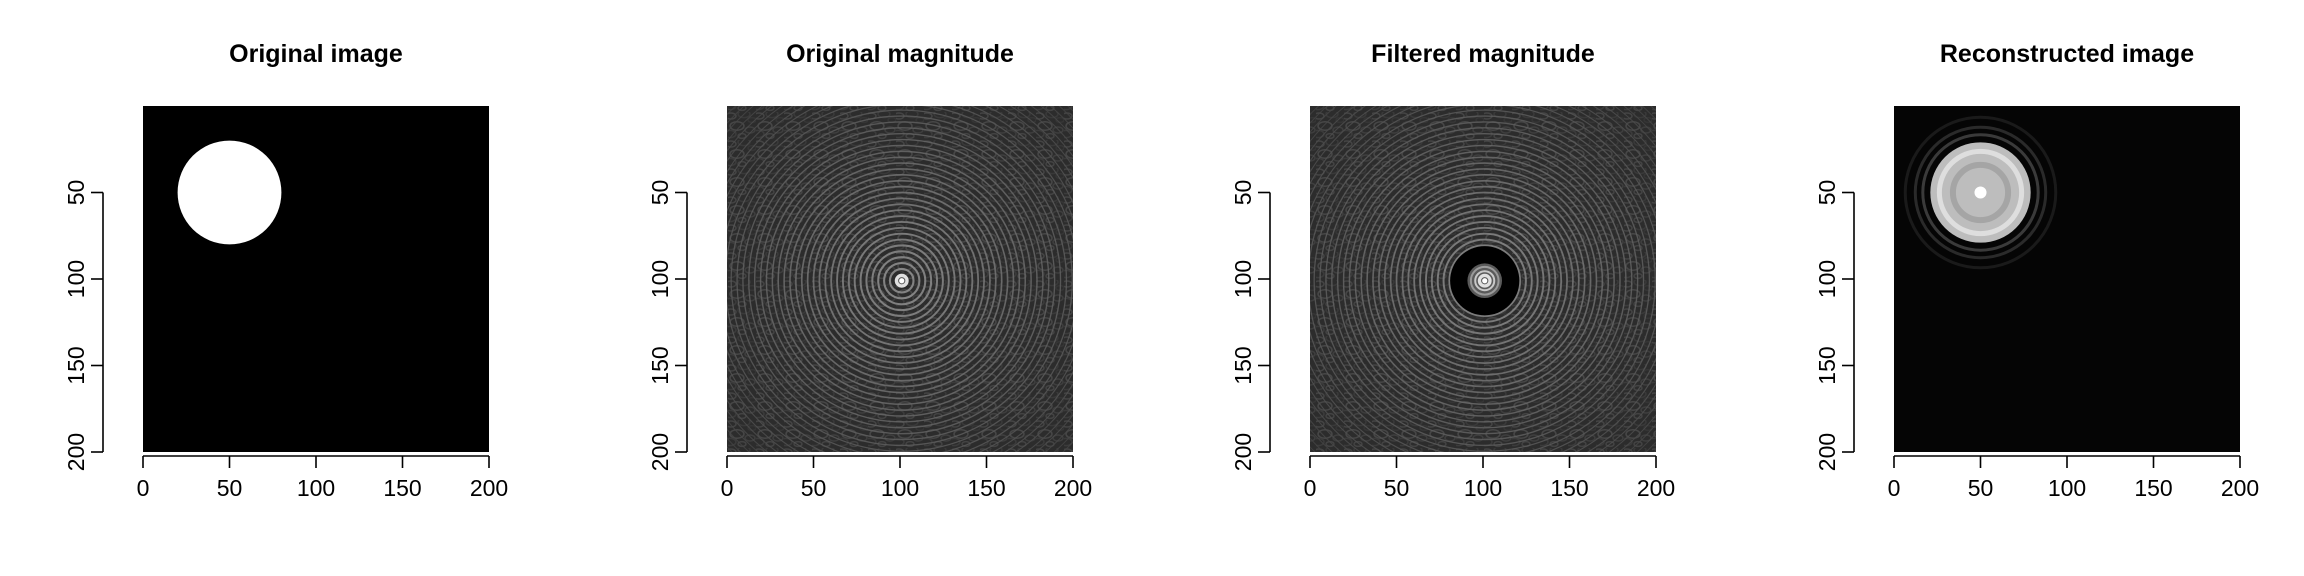  What do you see at coordinates (1483, 54) in the screenshot?
I see `panel-title: Filtered magnitude` at bounding box center [1483, 54].